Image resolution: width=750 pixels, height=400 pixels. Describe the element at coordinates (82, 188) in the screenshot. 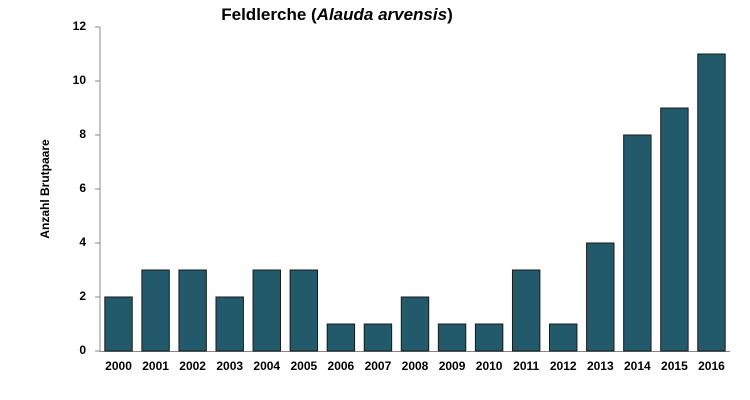

I see `y-tick-label: 6` at that location.